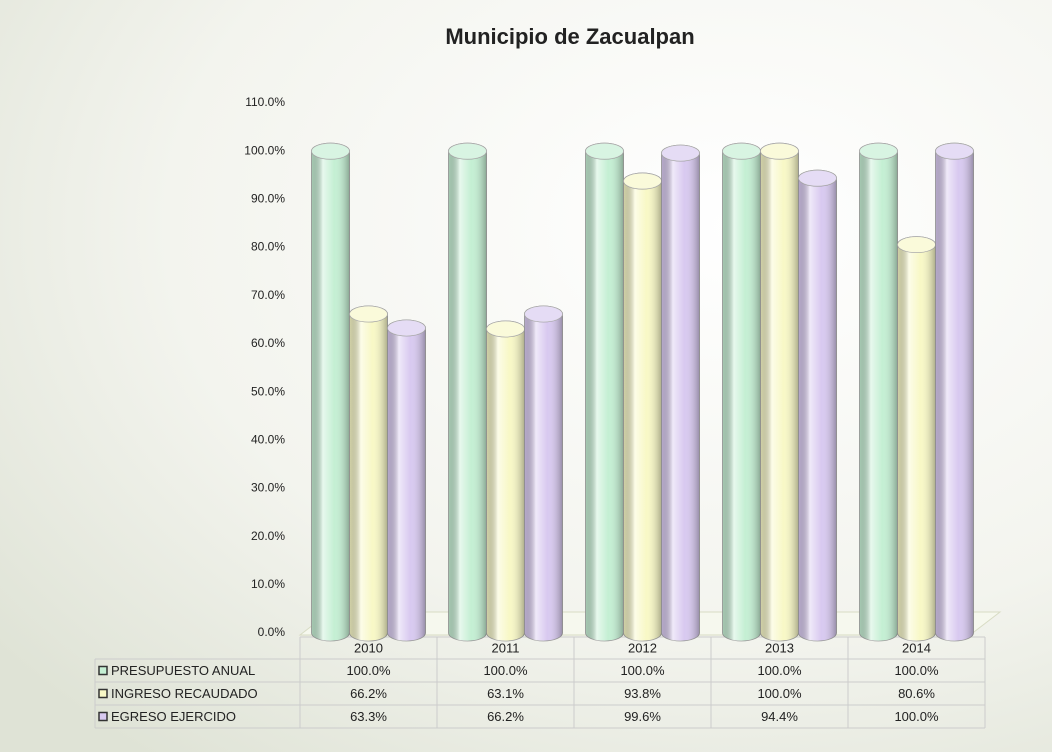  What do you see at coordinates (368, 647) in the screenshot?
I see `x-tick-label: 2010` at bounding box center [368, 647].